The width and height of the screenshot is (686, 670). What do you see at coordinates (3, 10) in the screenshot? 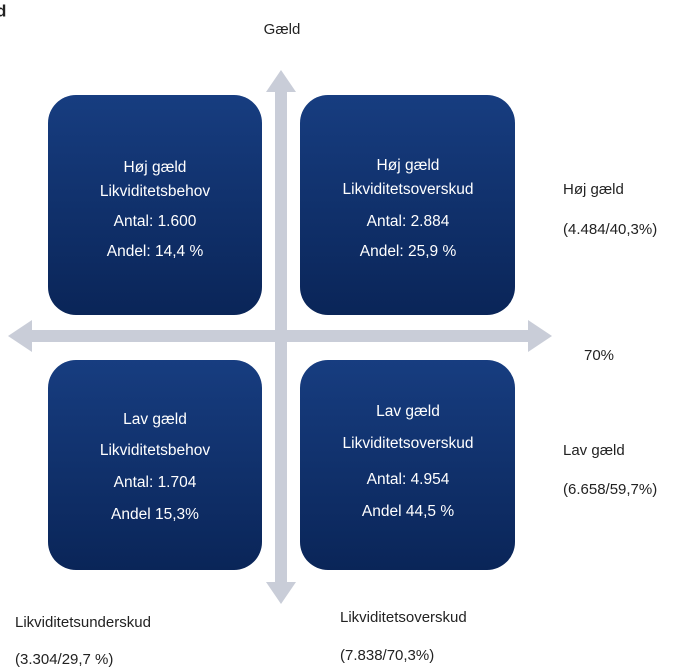
I see `title: d` at bounding box center [3, 10].